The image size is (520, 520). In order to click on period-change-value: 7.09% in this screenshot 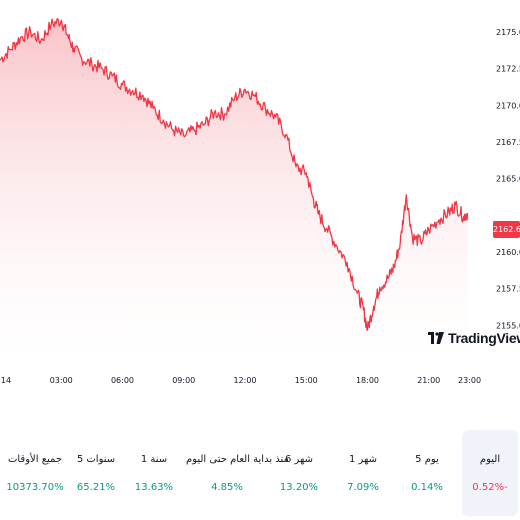, I will do `click(363, 487)`.